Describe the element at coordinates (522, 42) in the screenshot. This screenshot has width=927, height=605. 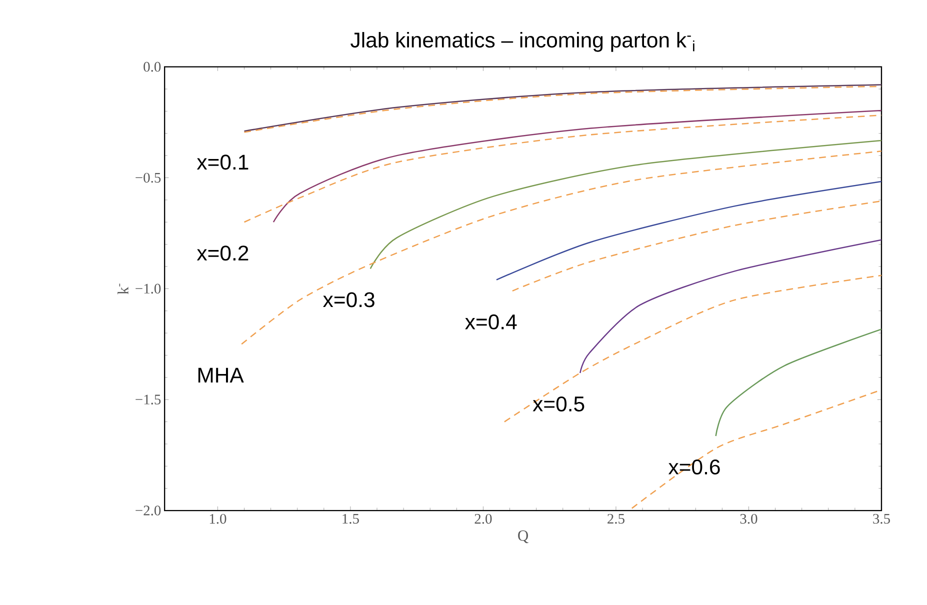
I see `chart-title: Jlab kinematics – incoming parton k$^{-}$i` at that location.